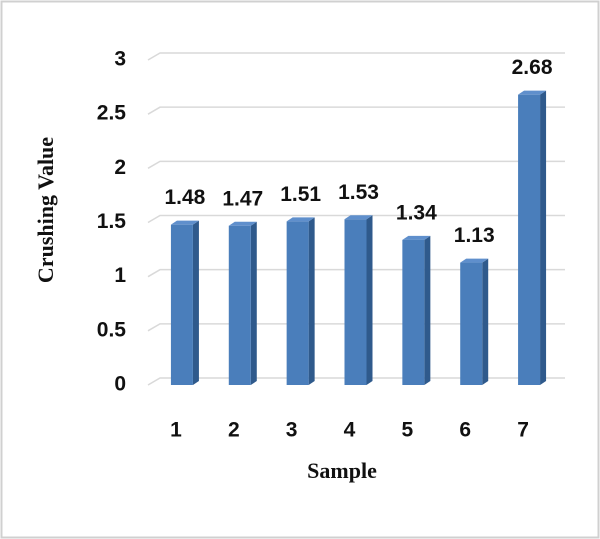 This screenshot has width=600, height=539. What do you see at coordinates (358, 192) in the screenshot?
I see `data-label: 1.53` at bounding box center [358, 192].